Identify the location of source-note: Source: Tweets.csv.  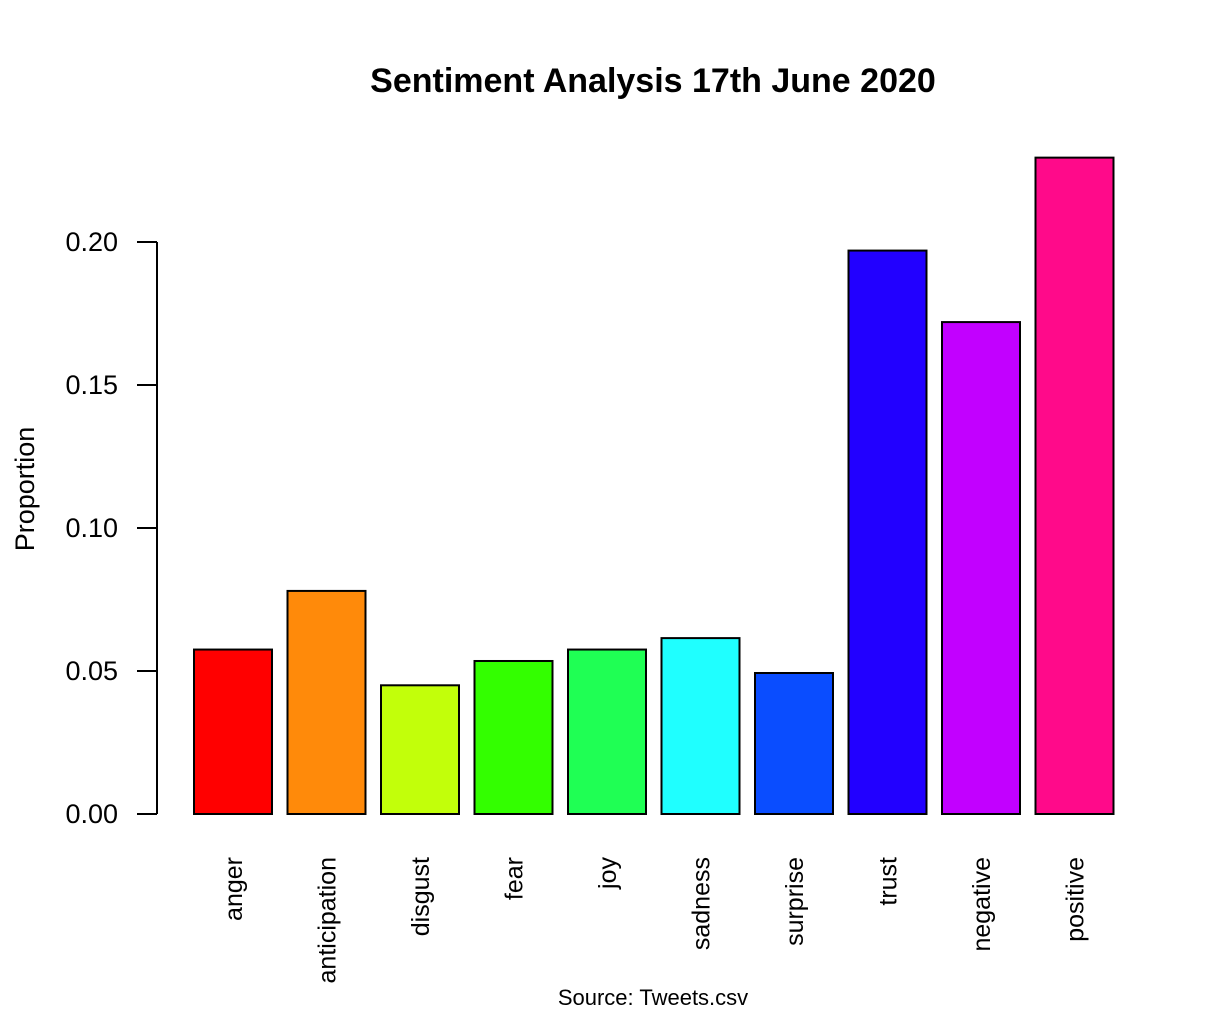
(653, 997).